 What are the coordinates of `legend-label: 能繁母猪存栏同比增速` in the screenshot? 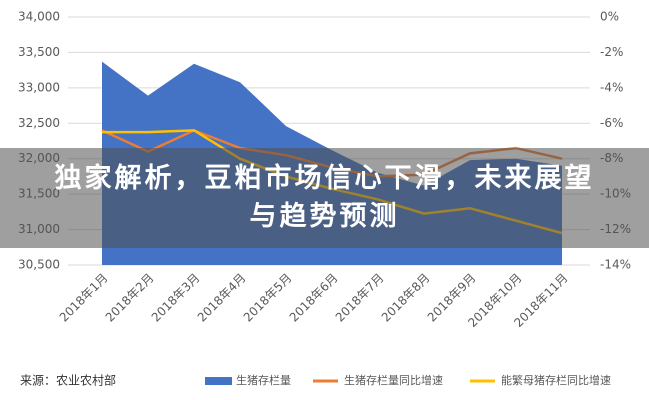 It's located at (556, 380).